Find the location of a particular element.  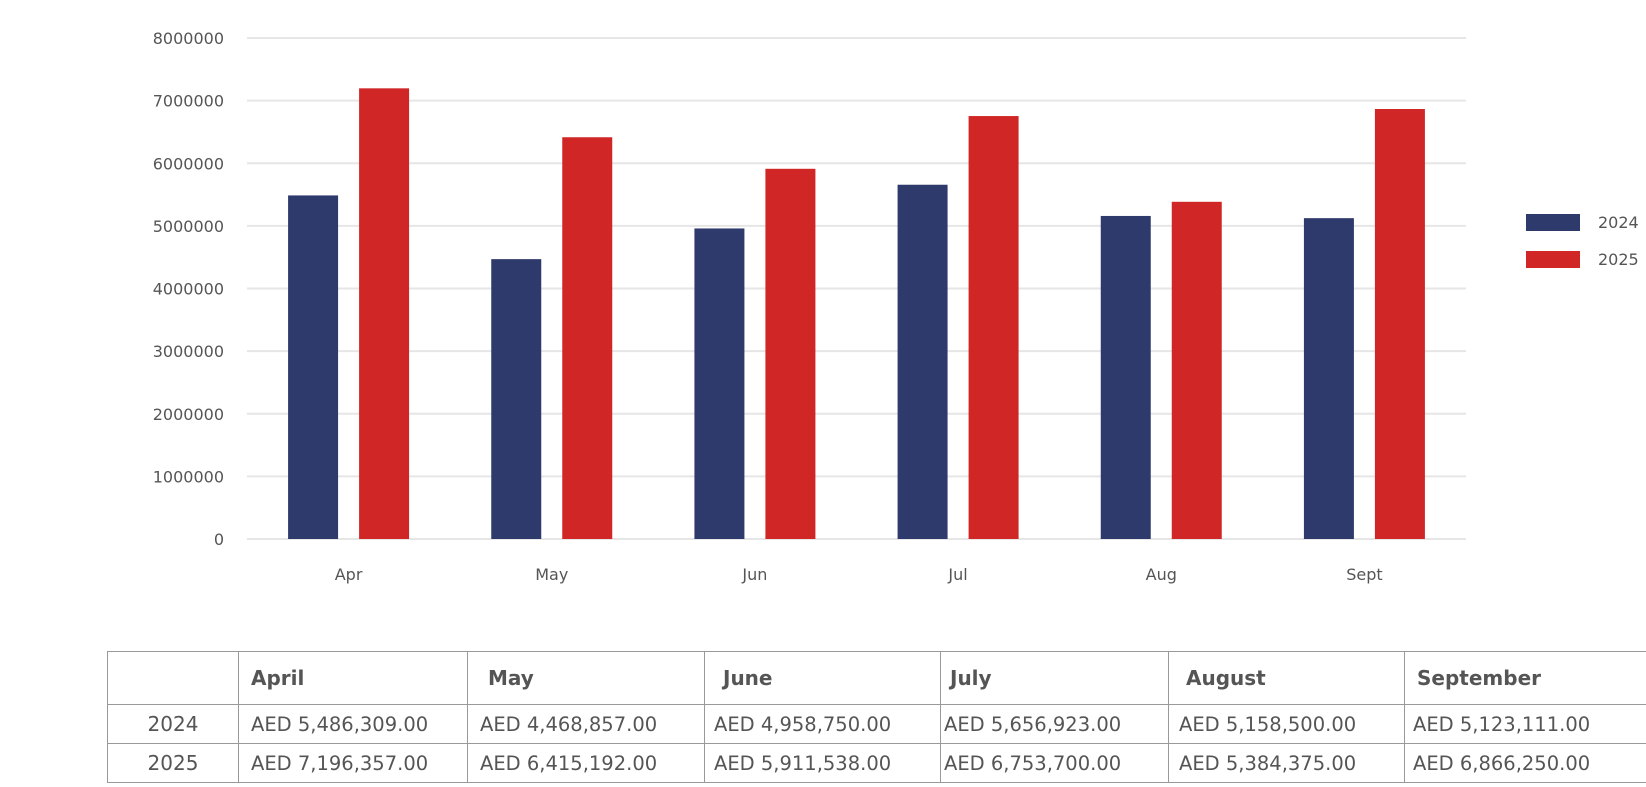

table-cell: AED 7,196,357.00 is located at coordinates (353, 763).